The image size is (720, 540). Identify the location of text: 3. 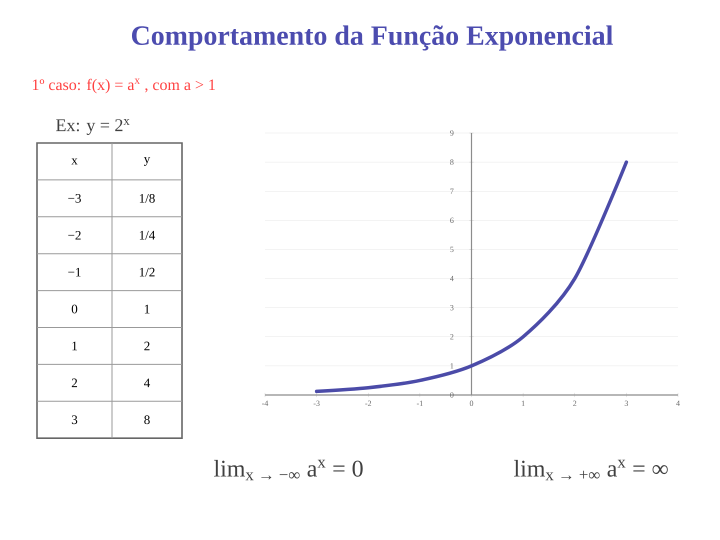
(75, 419).